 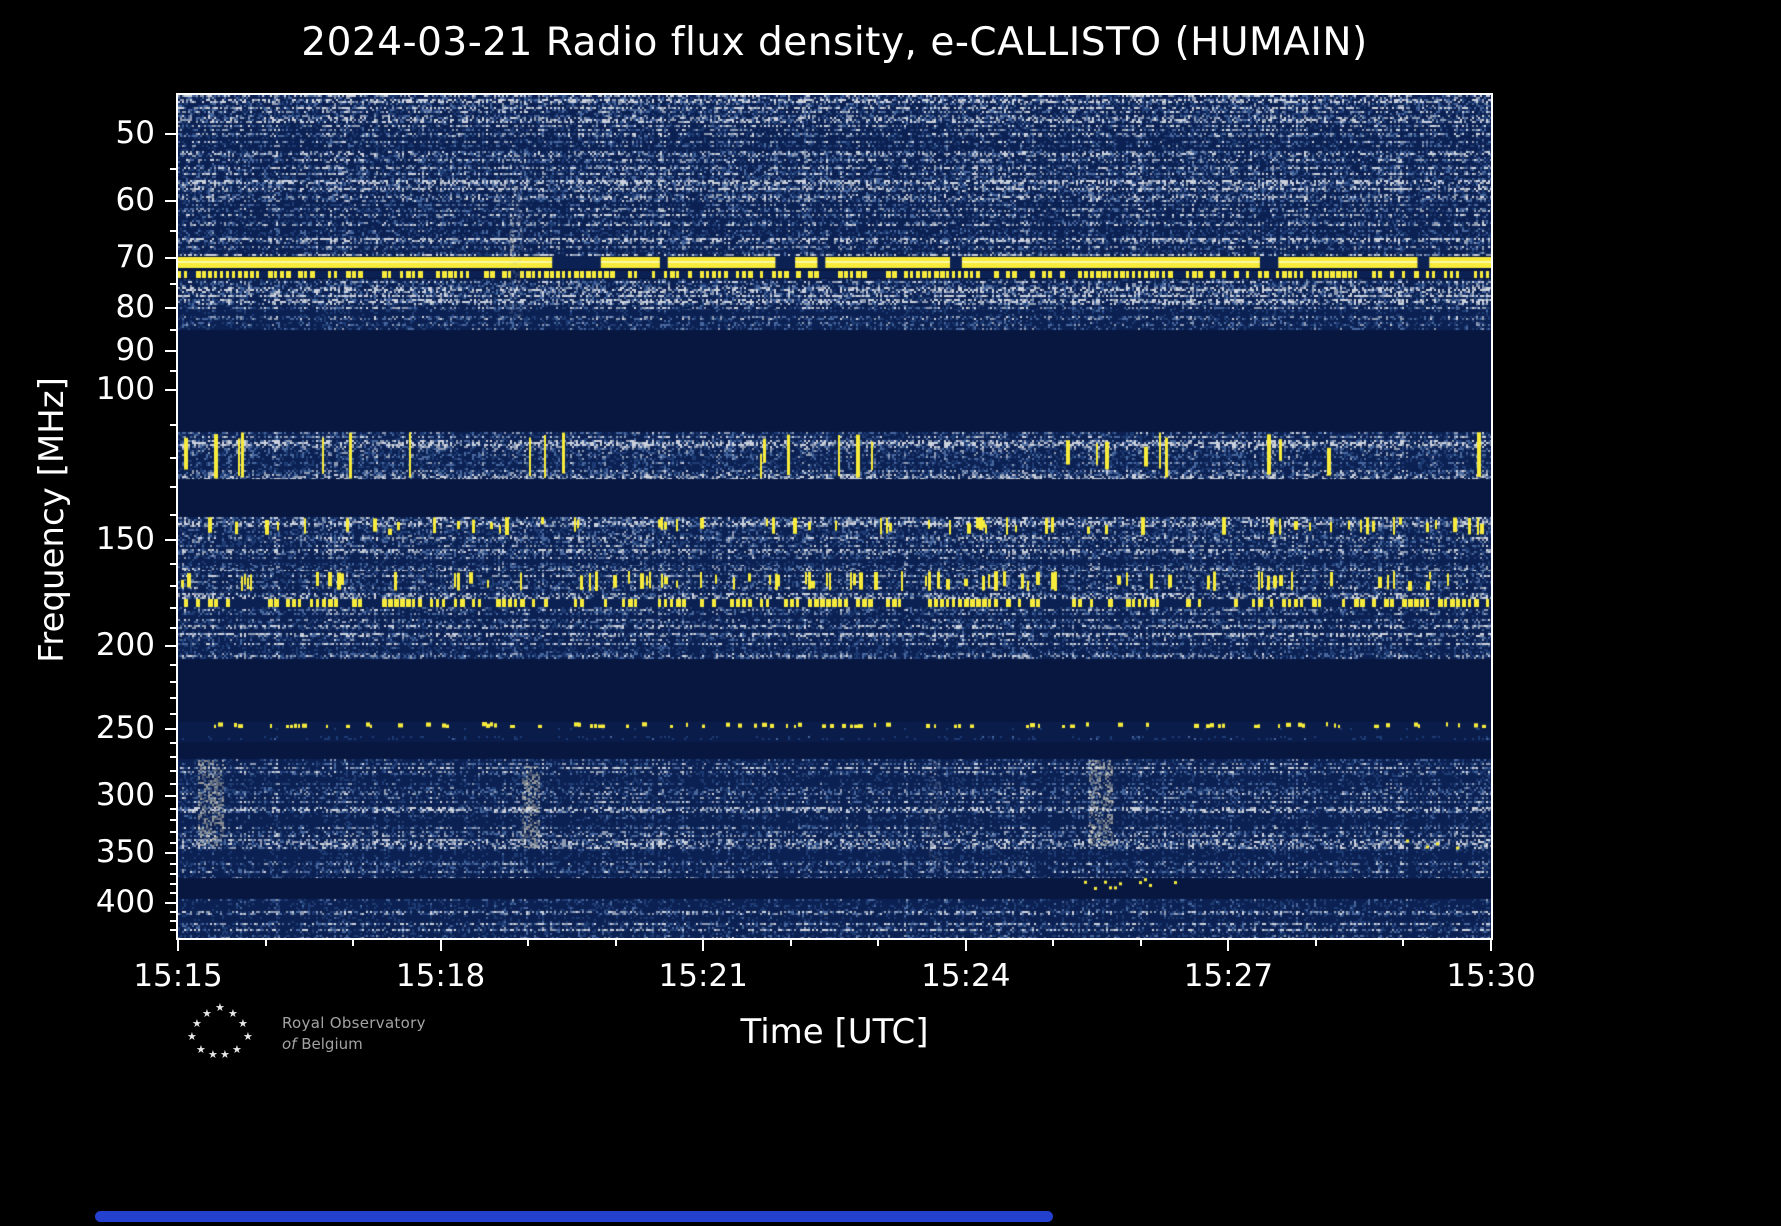 I want to click on x-tick-15:15, so click(x=178, y=945).